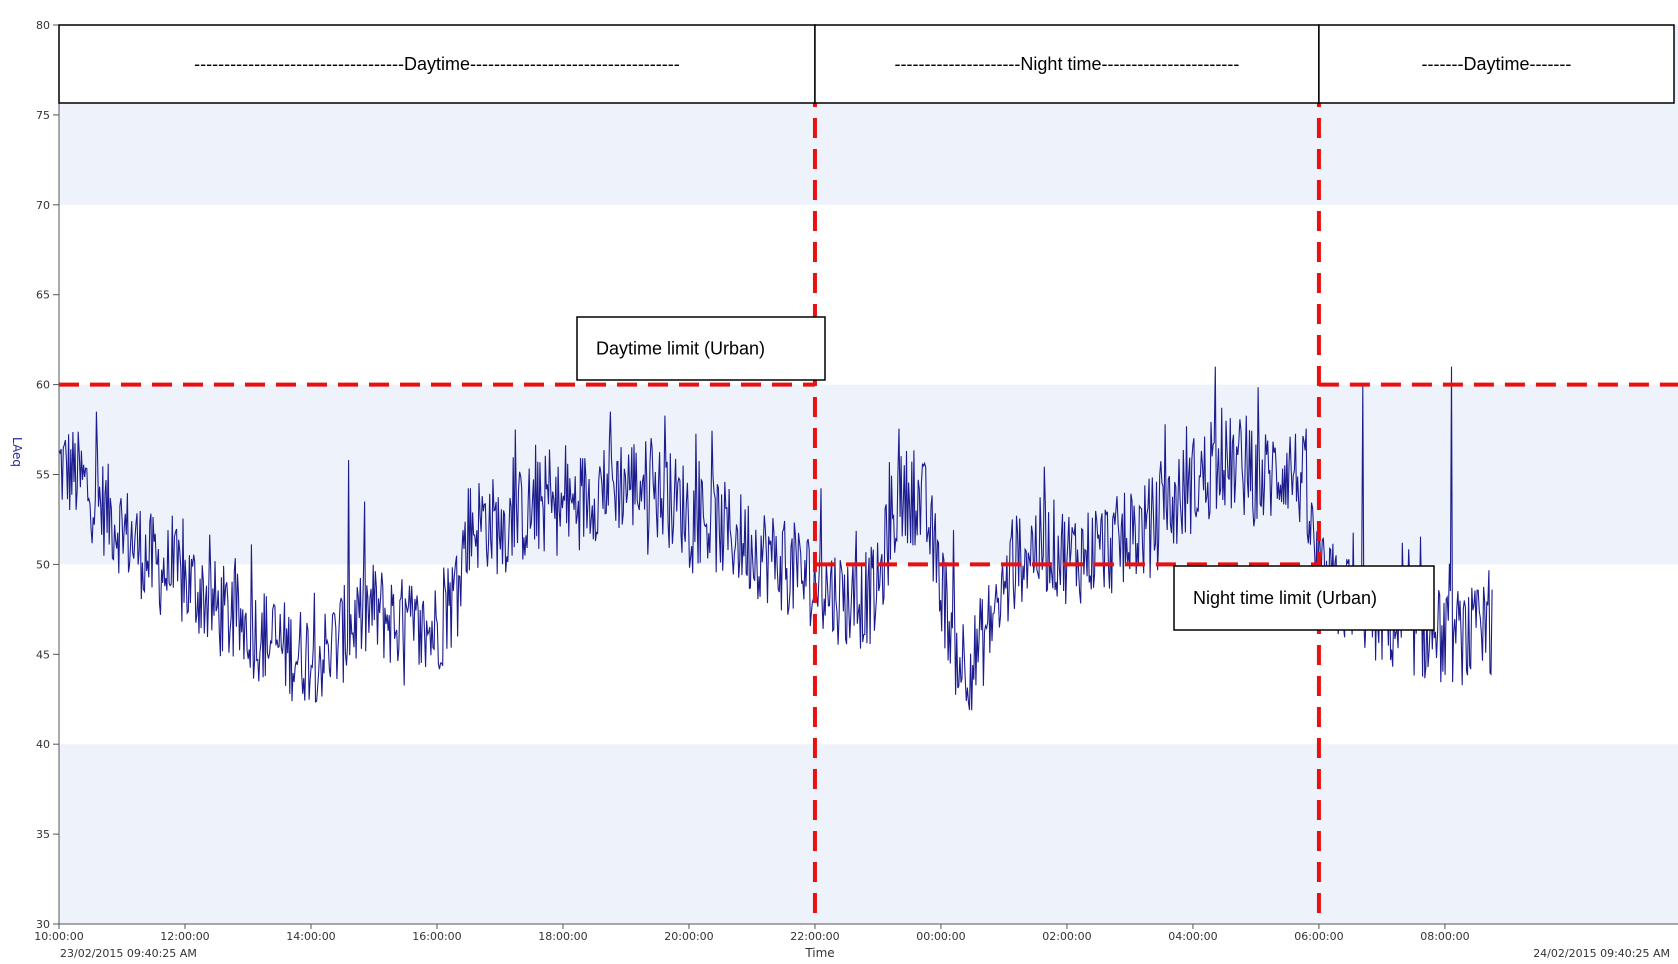  Describe the element at coordinates (1444, 936) in the screenshot. I see `x-tick-label: 08:00:00` at that location.